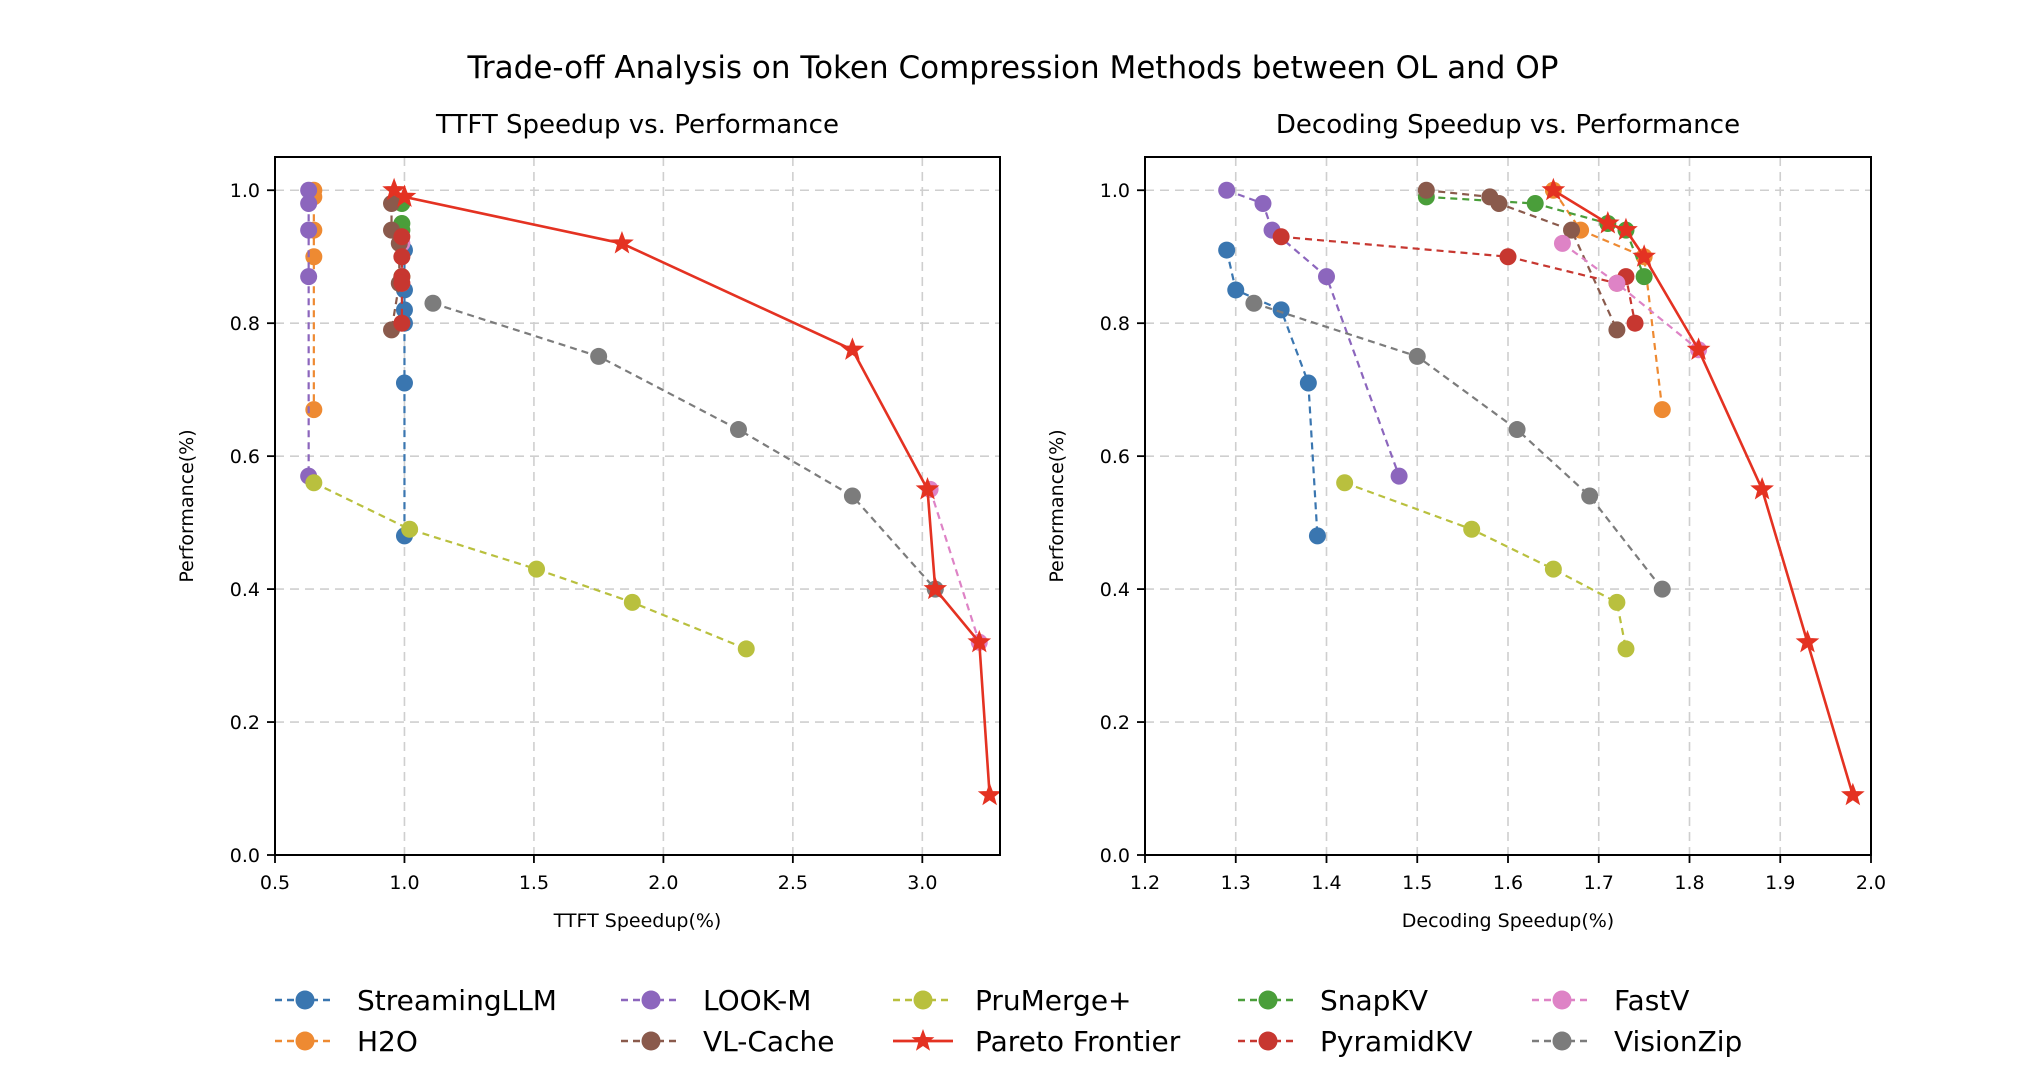 This screenshot has height=1084, width=2026. Describe the element at coordinates (402, 280) in the screenshot. I see `series-pyramidkv` at that location.